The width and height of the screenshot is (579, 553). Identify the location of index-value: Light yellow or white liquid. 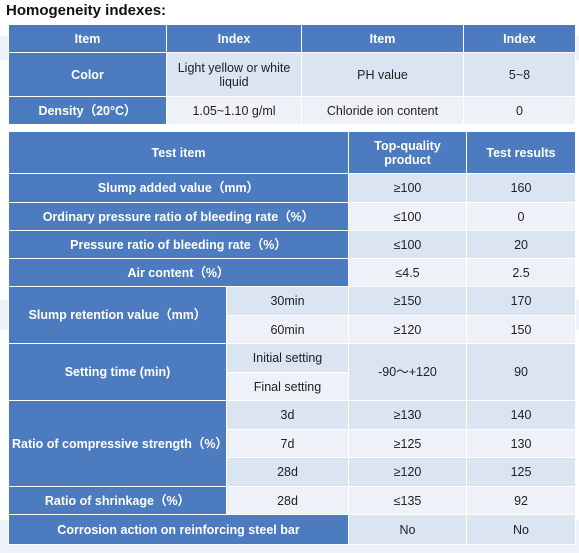
(234, 74).